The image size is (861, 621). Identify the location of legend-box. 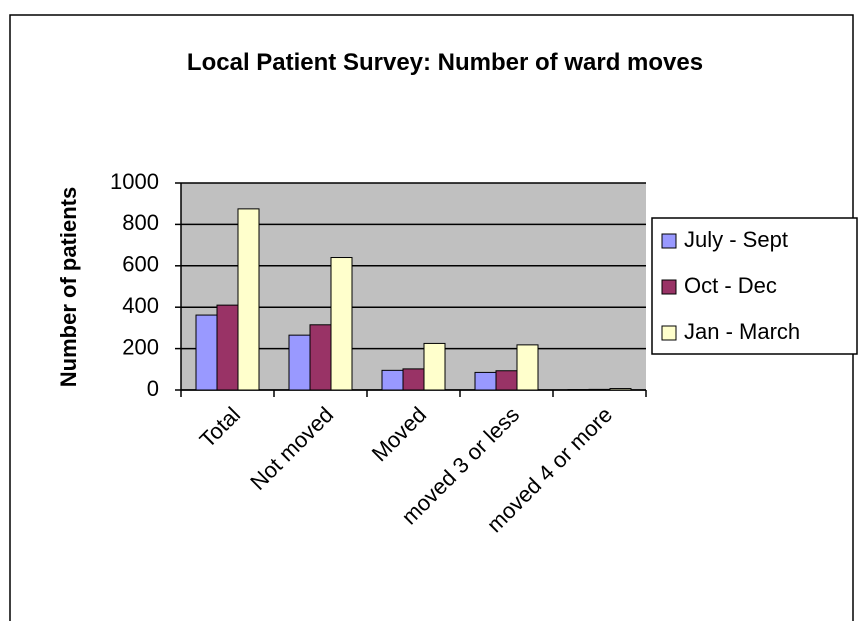
(754, 286).